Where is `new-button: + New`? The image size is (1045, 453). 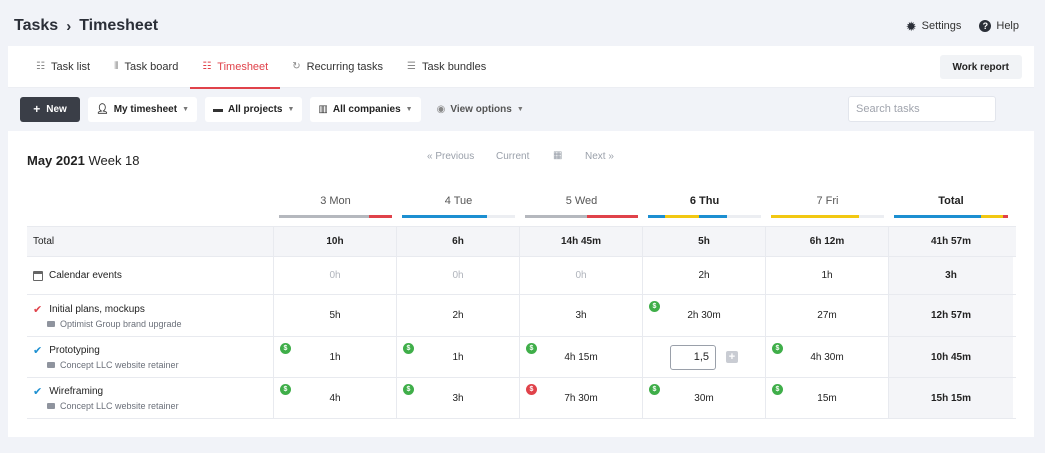 new-button: + New is located at coordinates (50, 109).